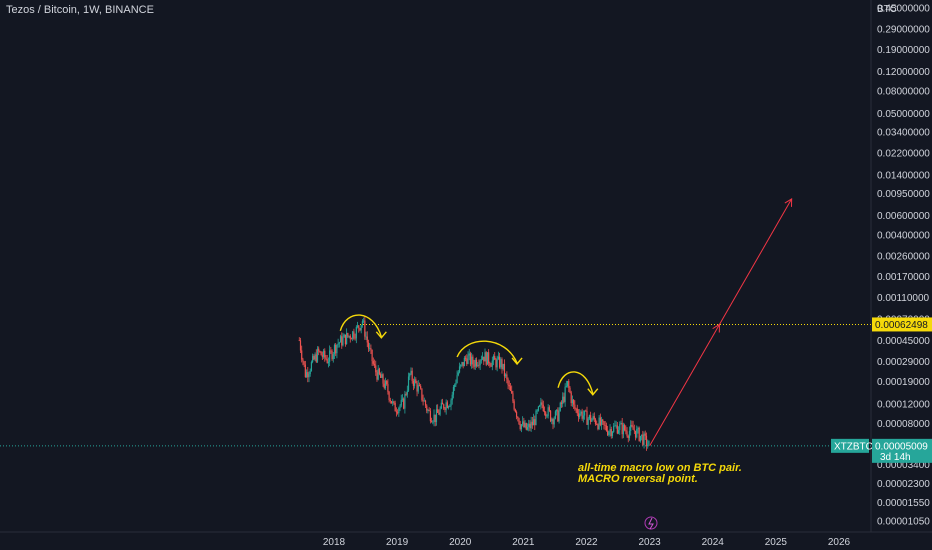  What do you see at coordinates (903, 298) in the screenshot?
I see `y-tick-label: 0.00110000` at bounding box center [903, 298].